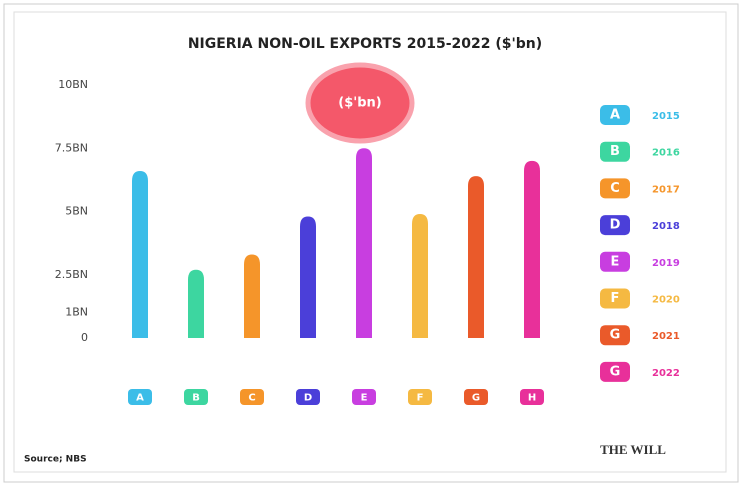 The height and width of the screenshot is (490, 742). I want to click on legend-year: 2022, so click(666, 373).